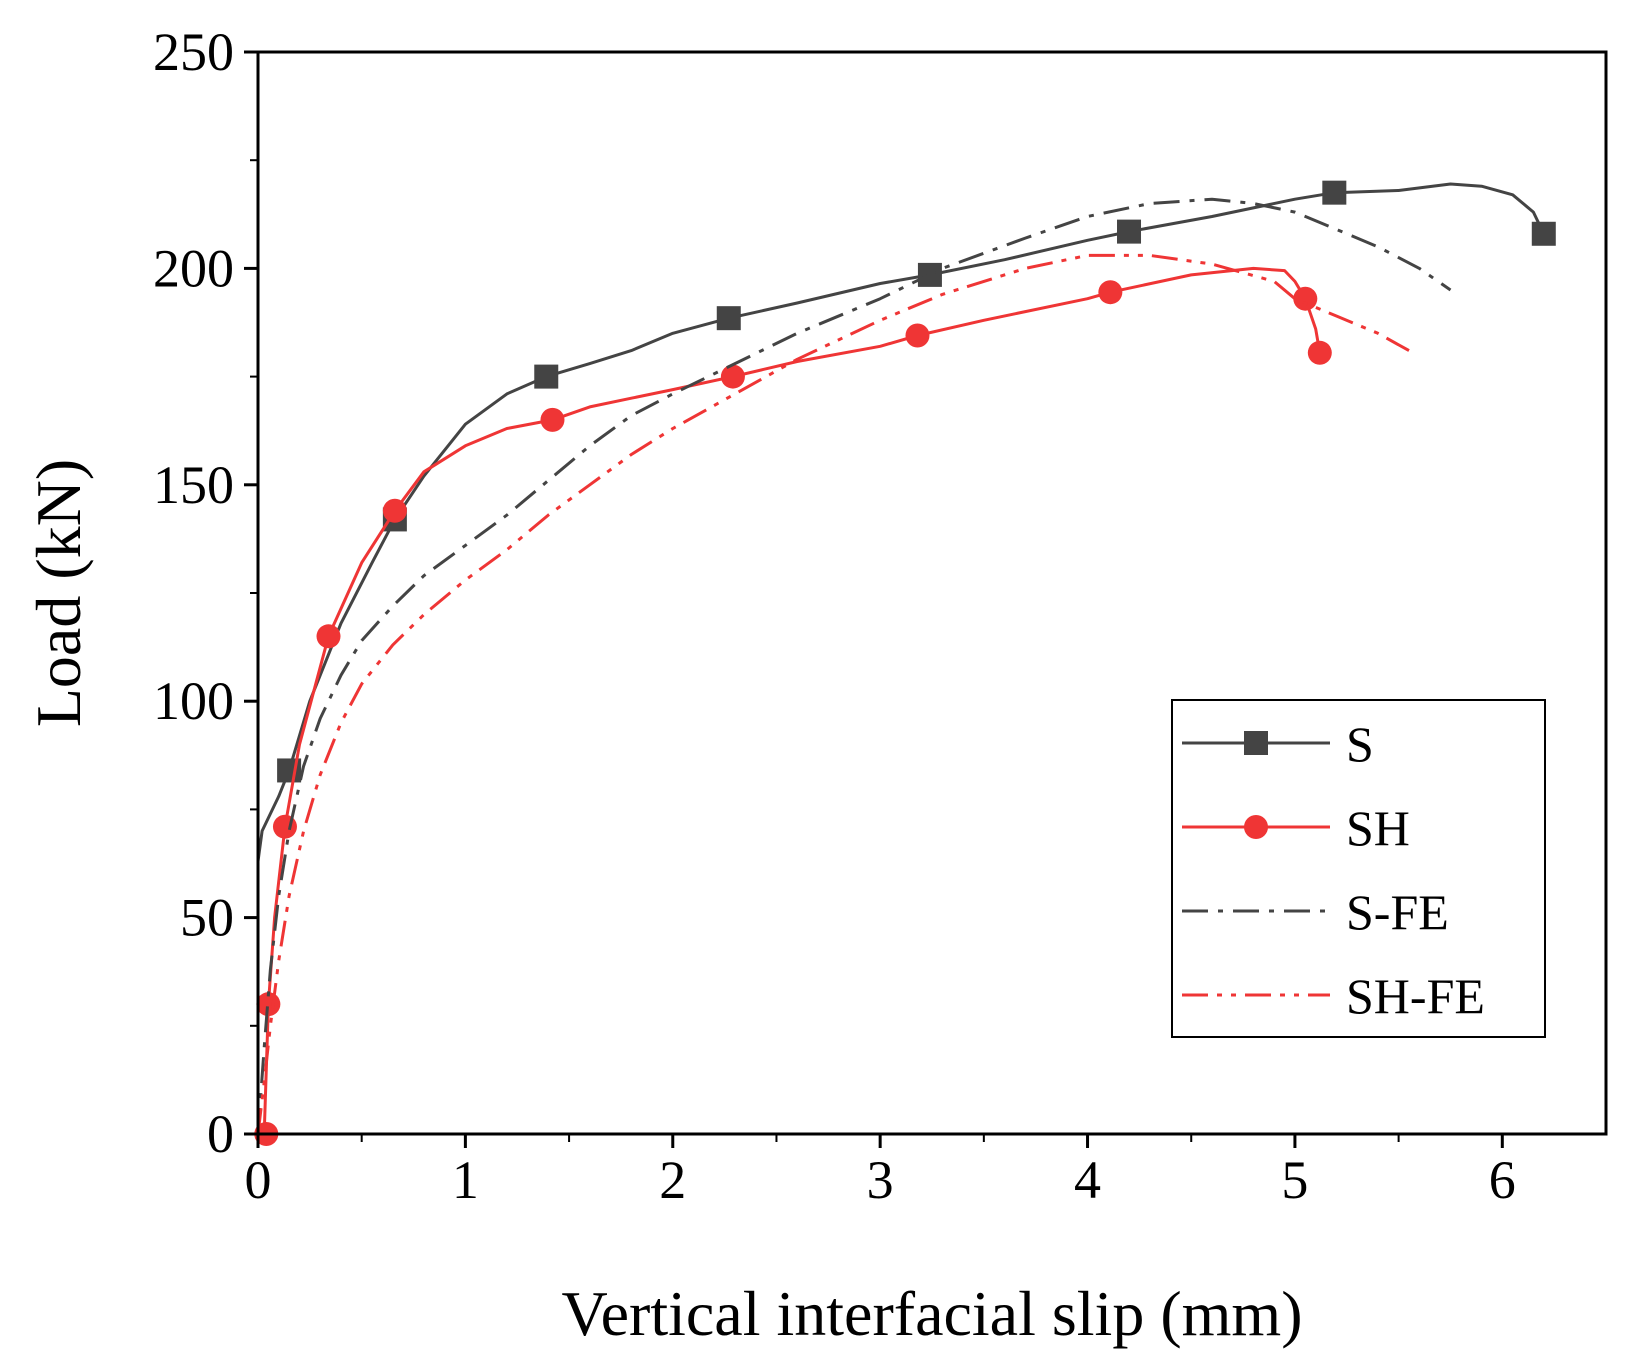 The image size is (1626, 1363). I want to click on legend-entries: S SH S-FE SH-FE, so click(1333, 870).